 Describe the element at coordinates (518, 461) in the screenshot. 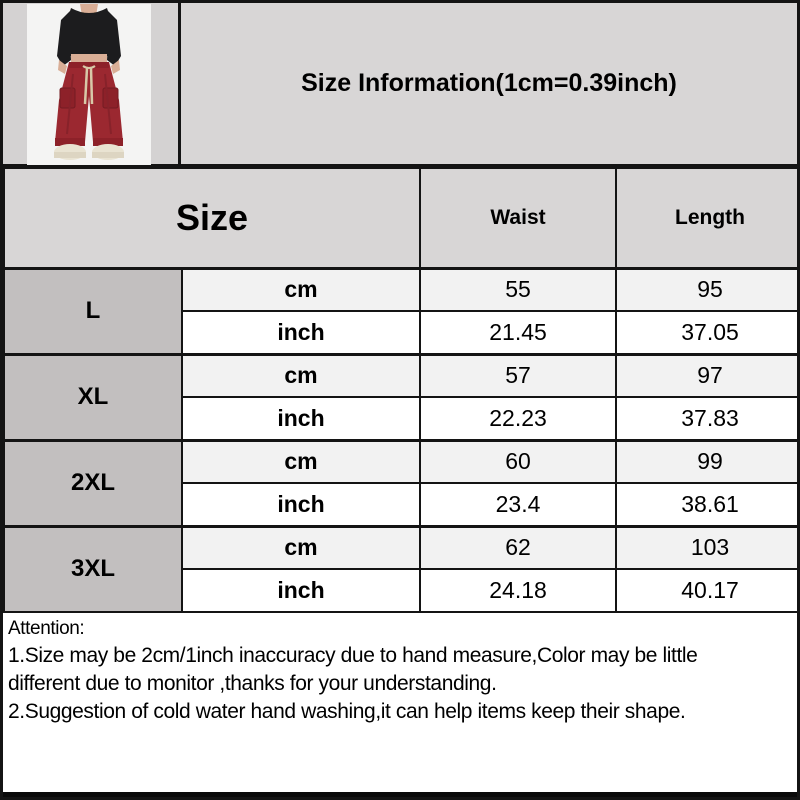

I see `cell-2xl-waist-cm: 60` at that location.